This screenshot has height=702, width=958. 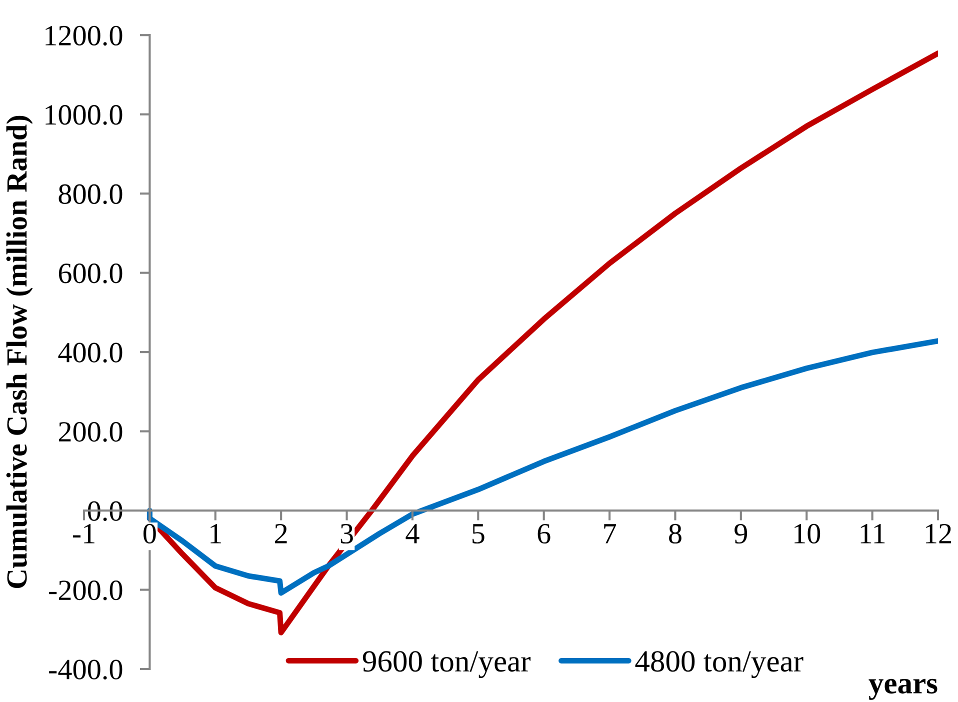 What do you see at coordinates (90, 432) in the screenshot?
I see `y-tick-label: 200.0` at bounding box center [90, 432].